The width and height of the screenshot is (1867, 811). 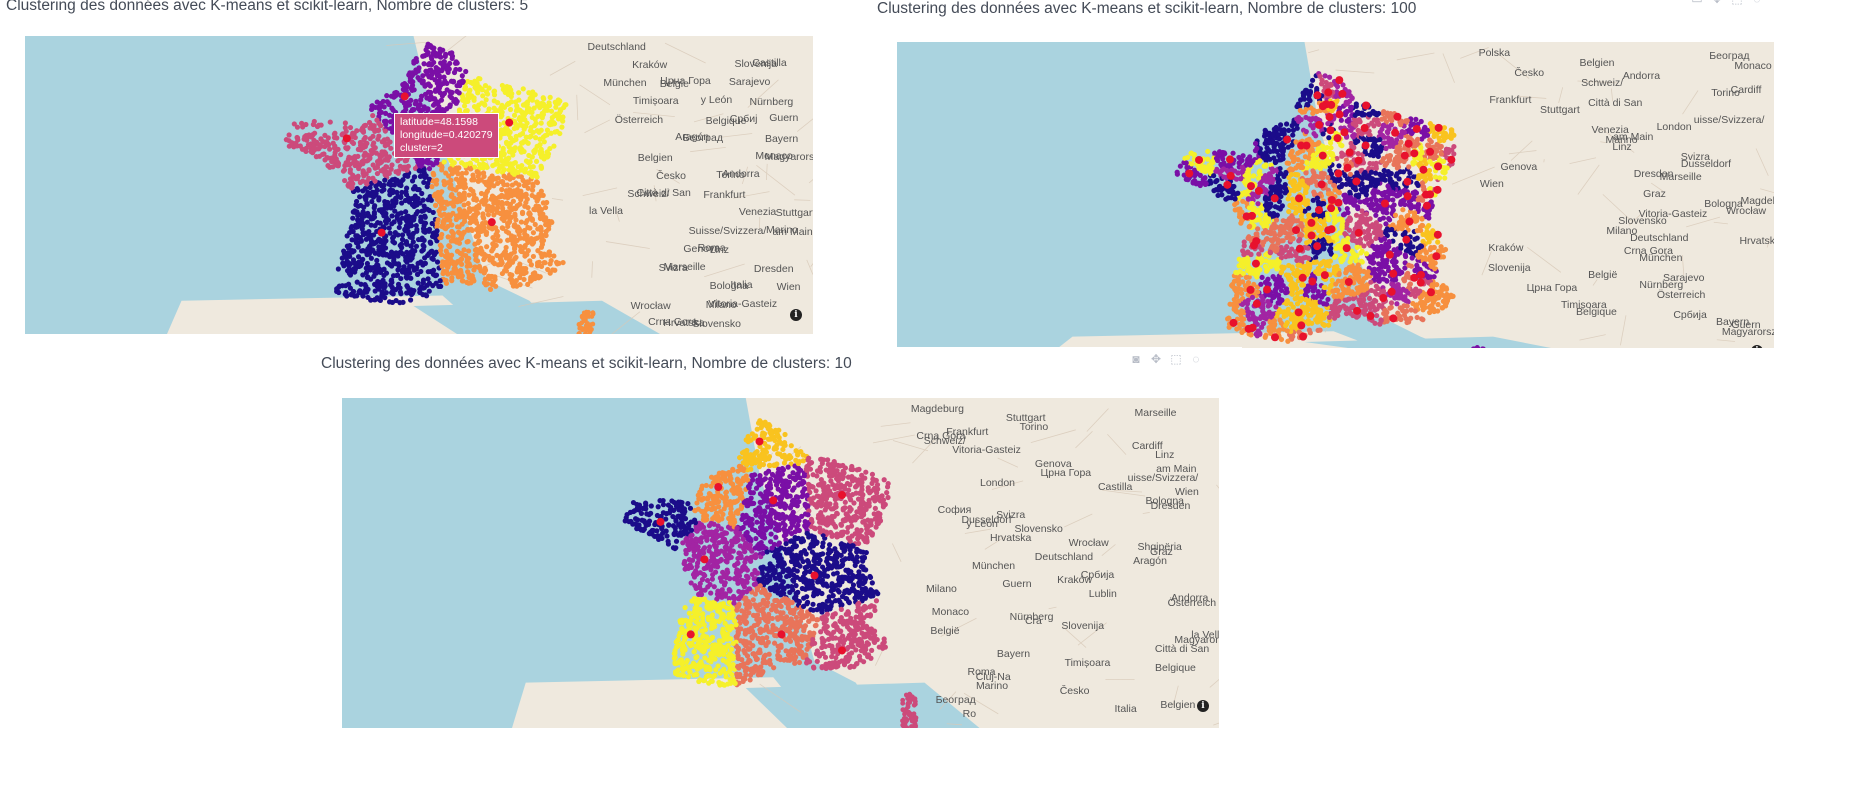 What do you see at coordinates (685, 81) in the screenshot?
I see `place-label: Црна Гора` at bounding box center [685, 81].